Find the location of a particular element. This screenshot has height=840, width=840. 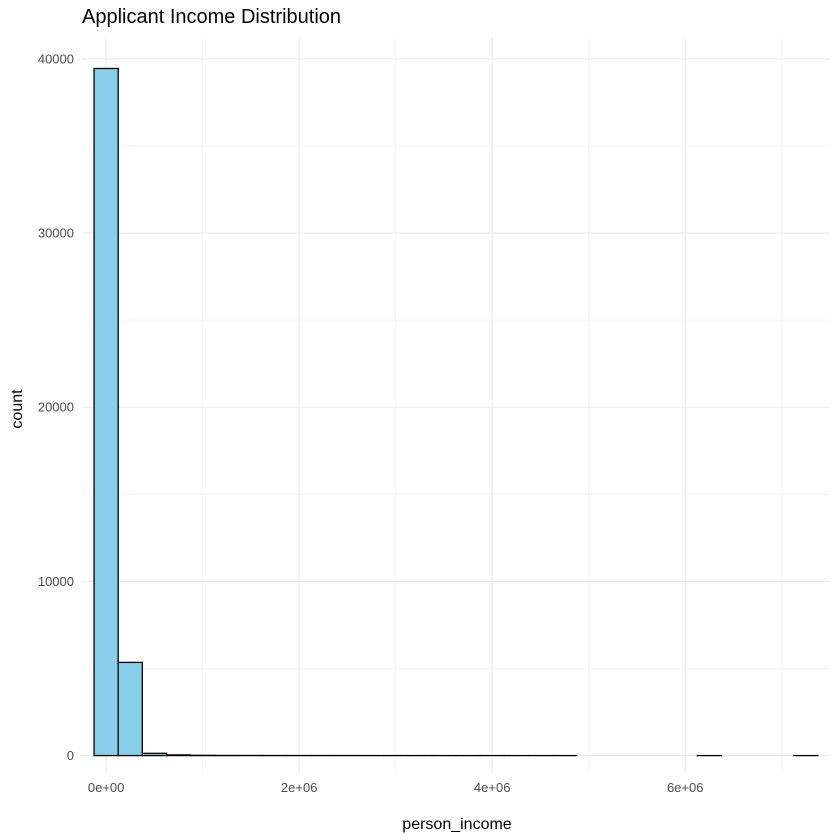

y-tick-label: 10000 is located at coordinates (56, 581).